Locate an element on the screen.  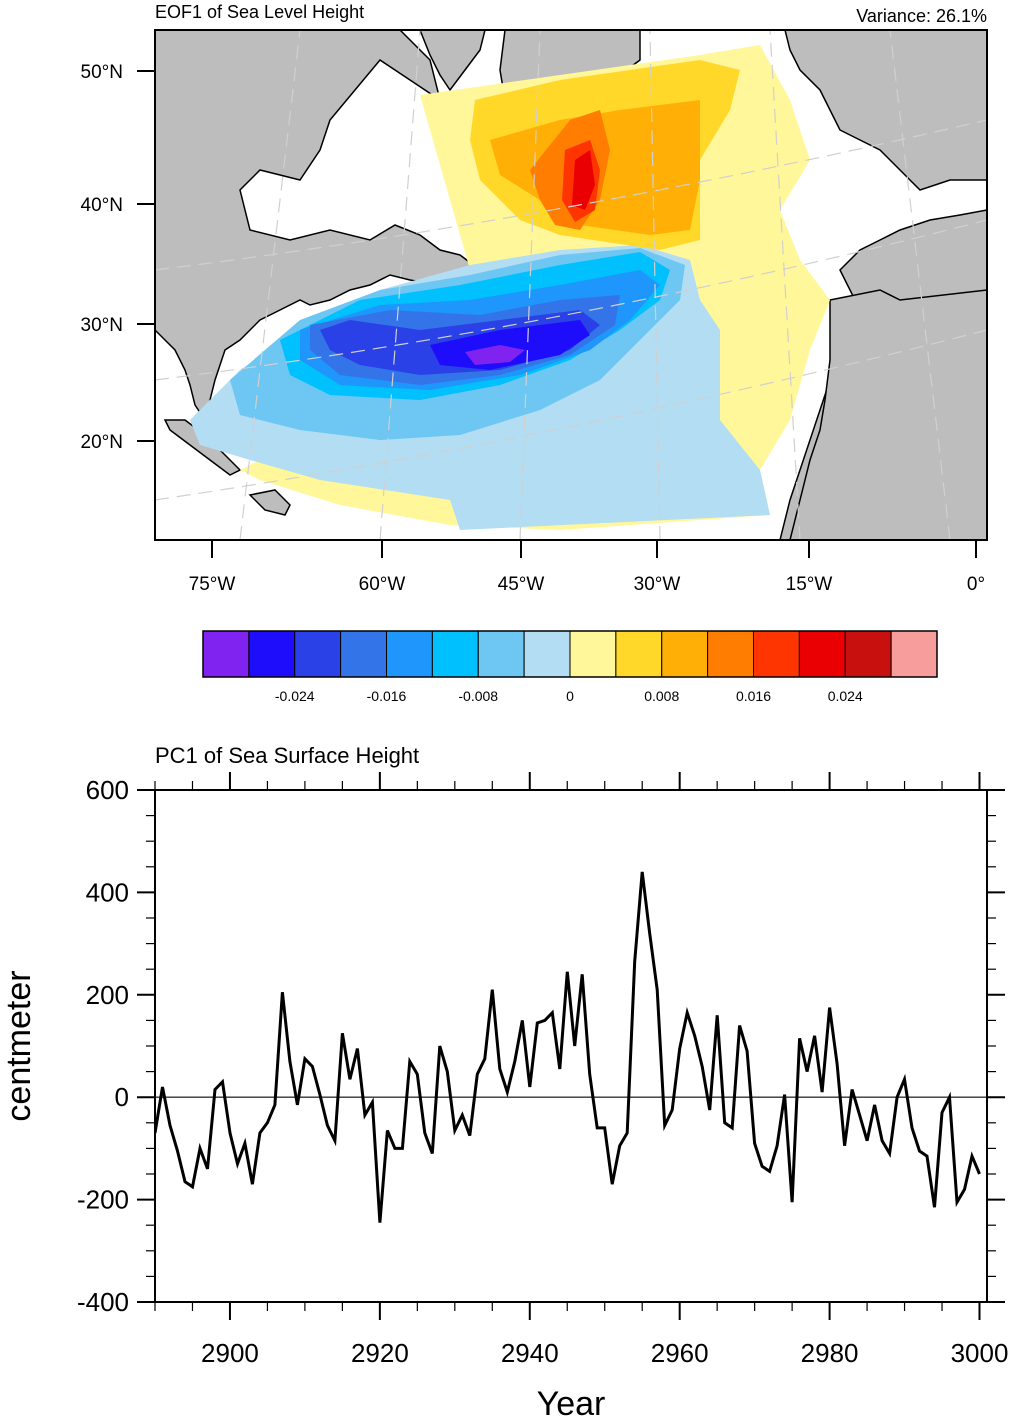
x-tick-label: 2980 is located at coordinates (830, 1353).